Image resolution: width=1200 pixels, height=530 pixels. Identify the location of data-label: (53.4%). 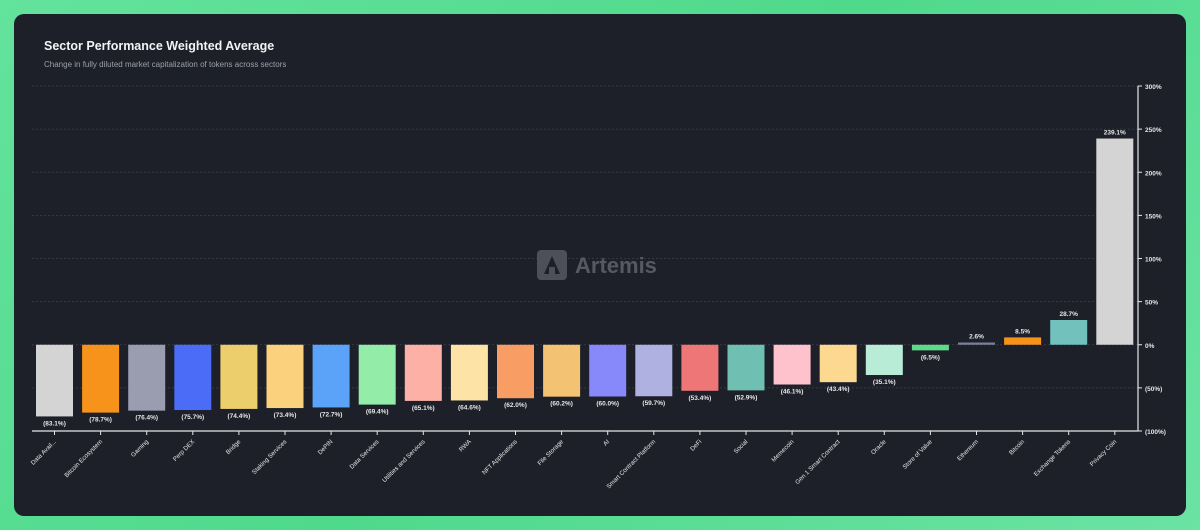
(700, 398).